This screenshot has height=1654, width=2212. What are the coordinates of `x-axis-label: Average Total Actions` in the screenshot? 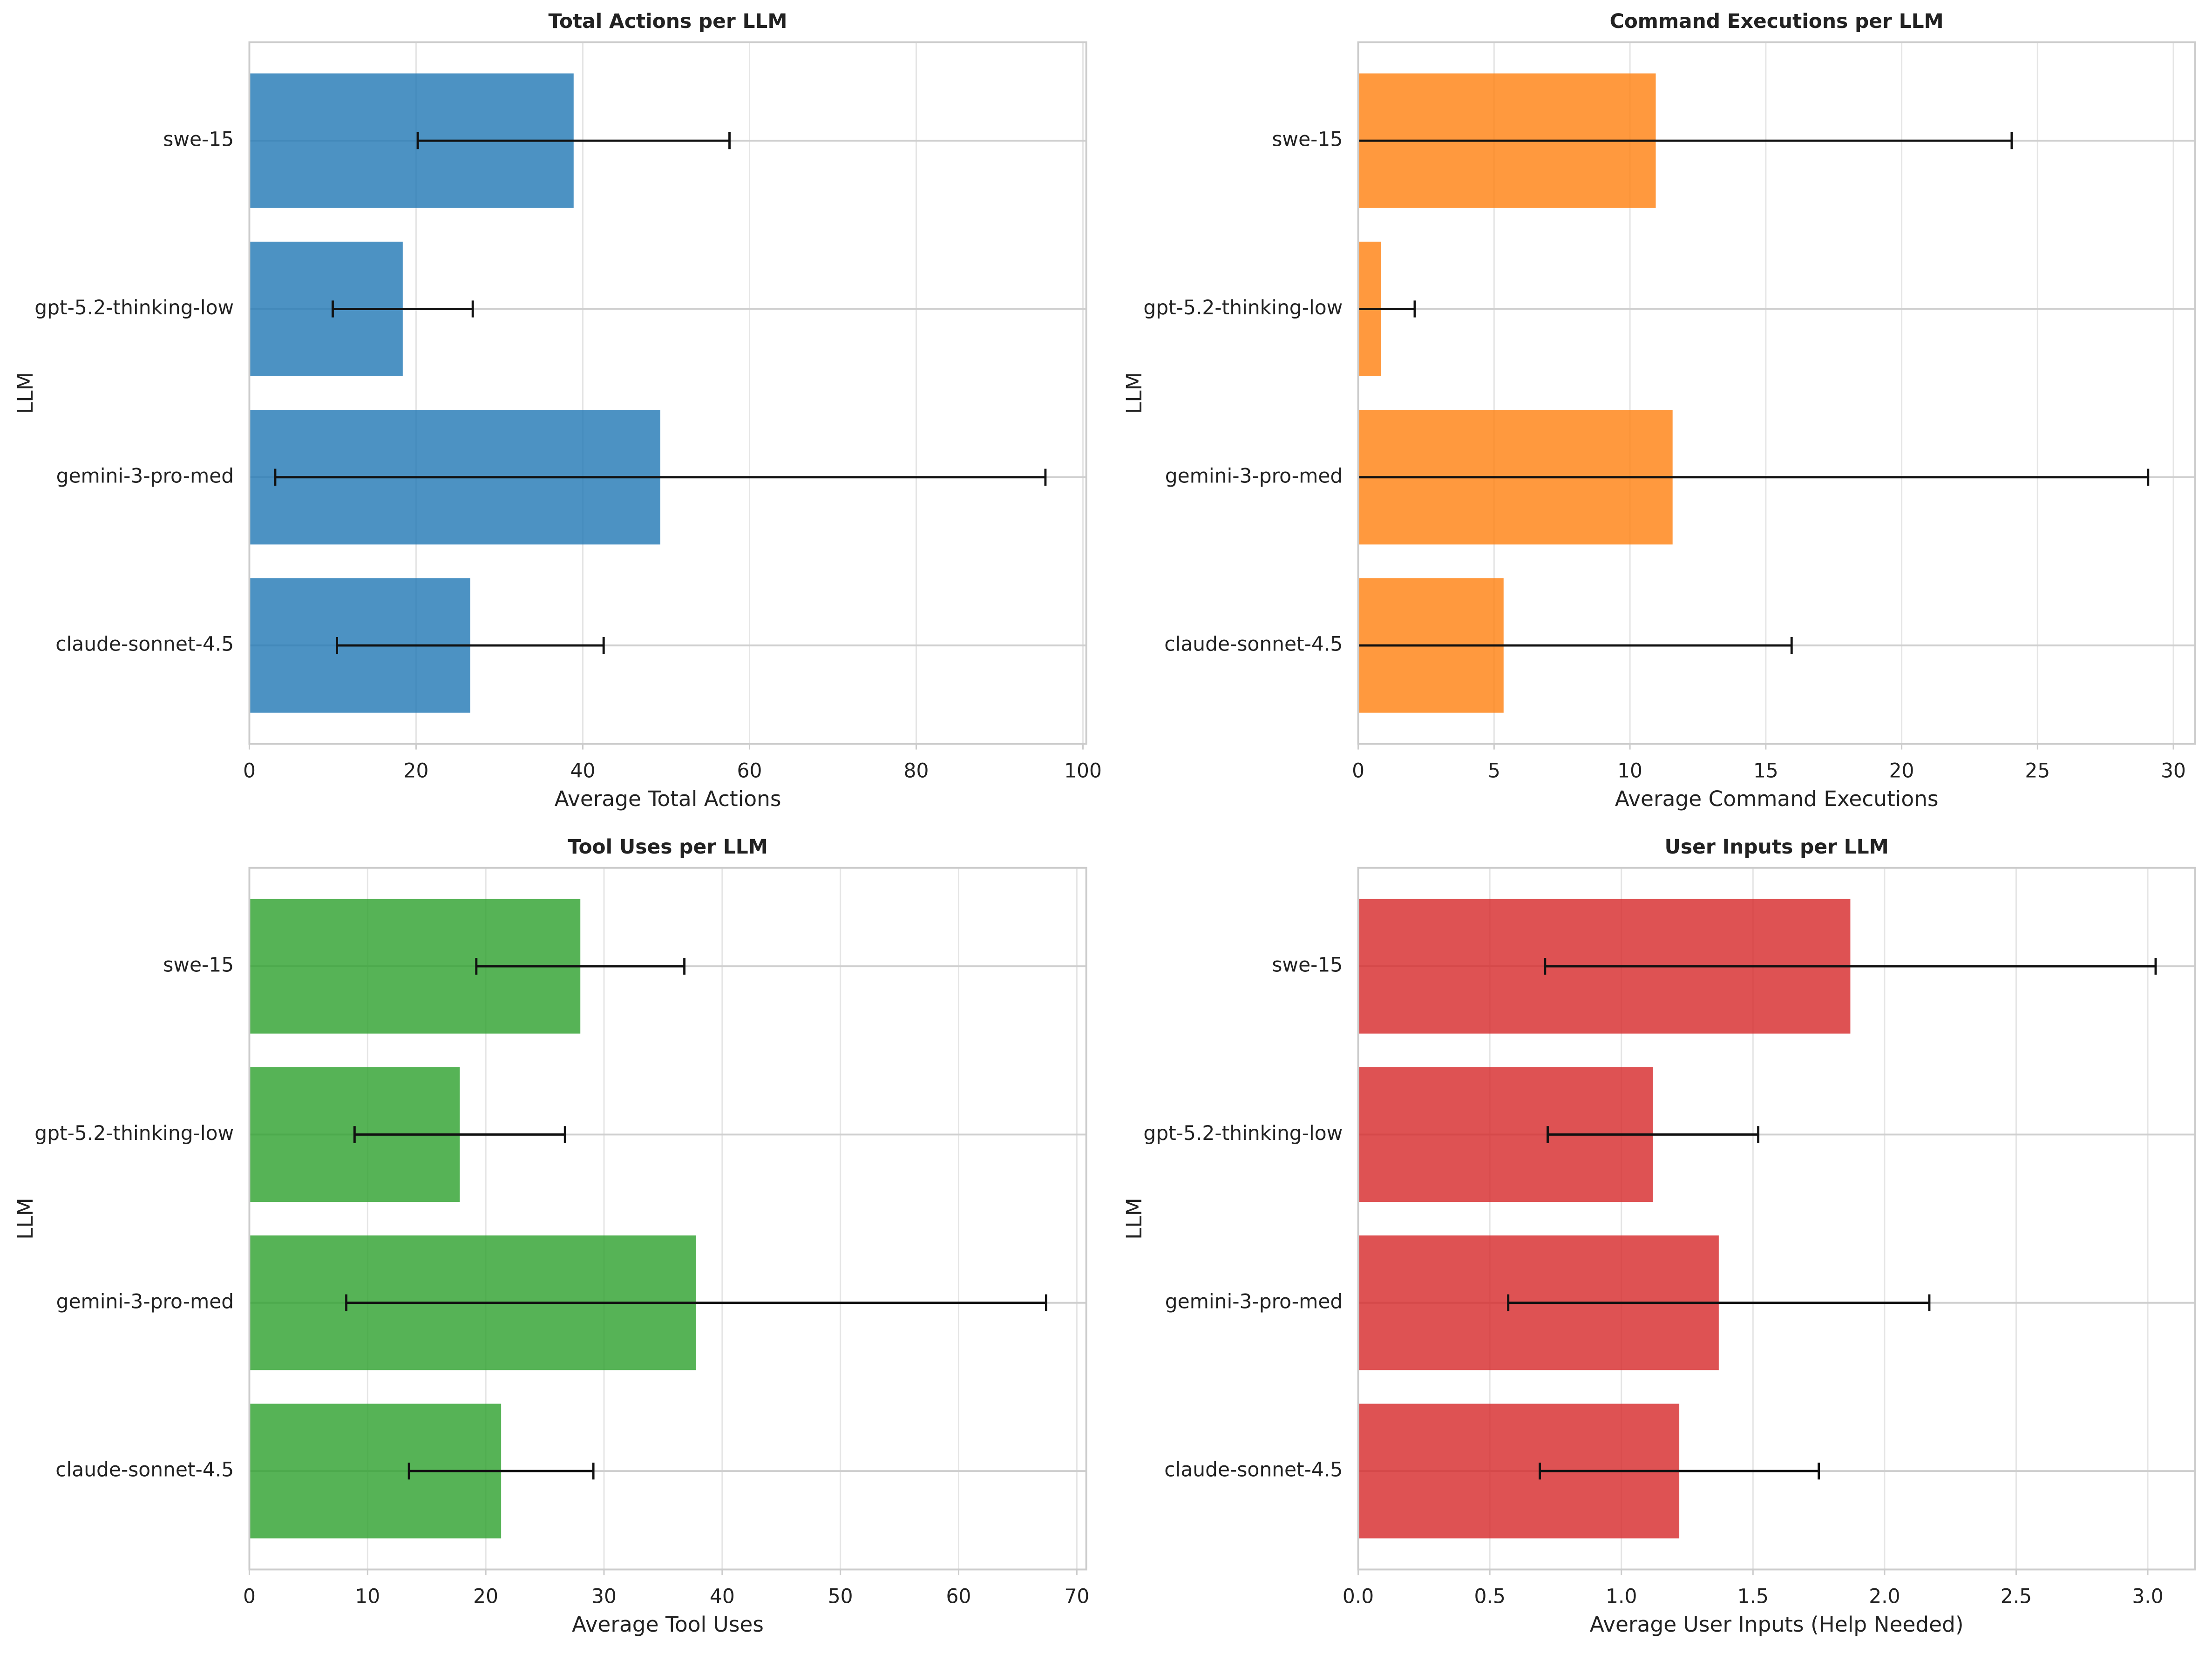 It's located at (668, 798).